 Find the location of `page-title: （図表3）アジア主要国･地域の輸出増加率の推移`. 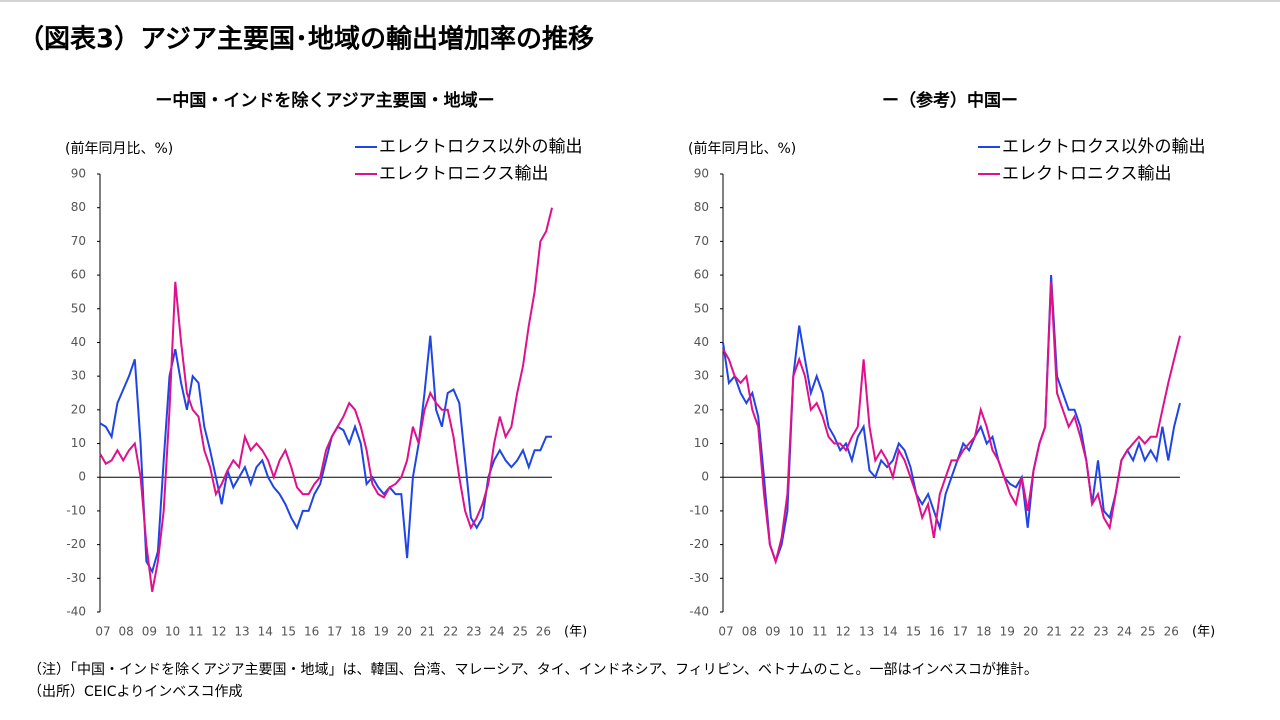

page-title: （図表3）アジア主要国･地域の輸出増加率の推移 is located at coordinates (306, 39).